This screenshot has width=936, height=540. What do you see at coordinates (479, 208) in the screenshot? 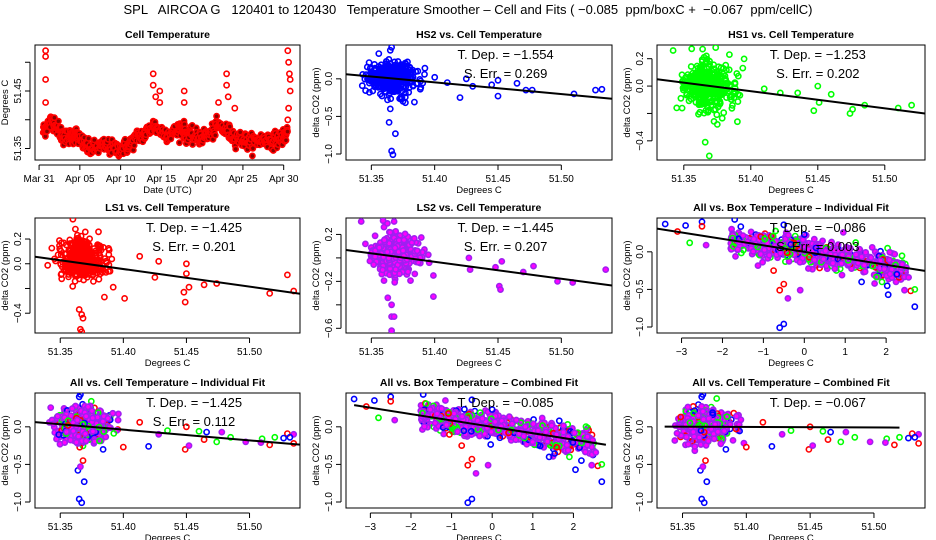
I see `panel-title: LS2 vs. Cell Temperature` at bounding box center [479, 208].